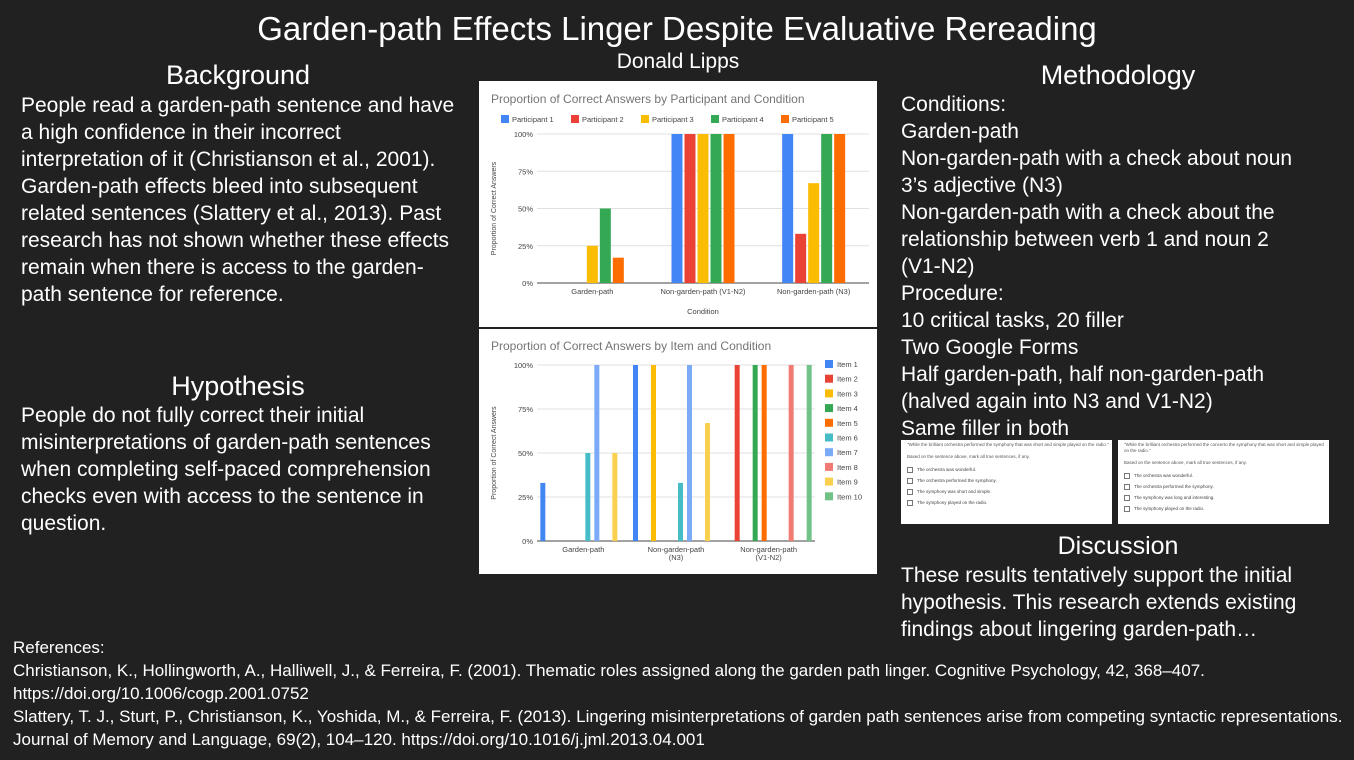 Image resolution: width=1354 pixels, height=760 pixels. What do you see at coordinates (1088, 212) in the screenshot?
I see `methodology-line: Non-garden-path with a check about the` at bounding box center [1088, 212].